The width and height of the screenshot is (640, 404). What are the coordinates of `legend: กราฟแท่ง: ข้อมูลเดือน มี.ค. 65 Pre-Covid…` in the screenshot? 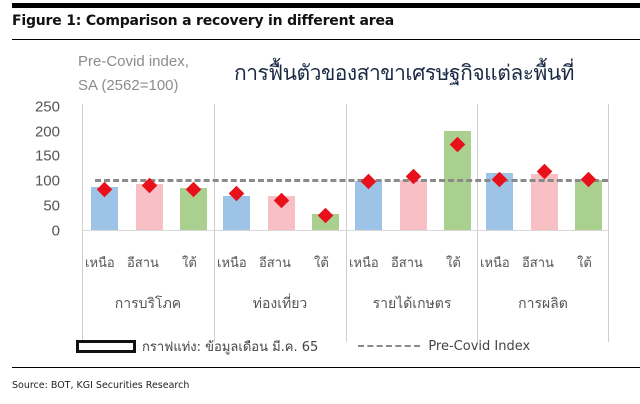 It's located at (303, 346).